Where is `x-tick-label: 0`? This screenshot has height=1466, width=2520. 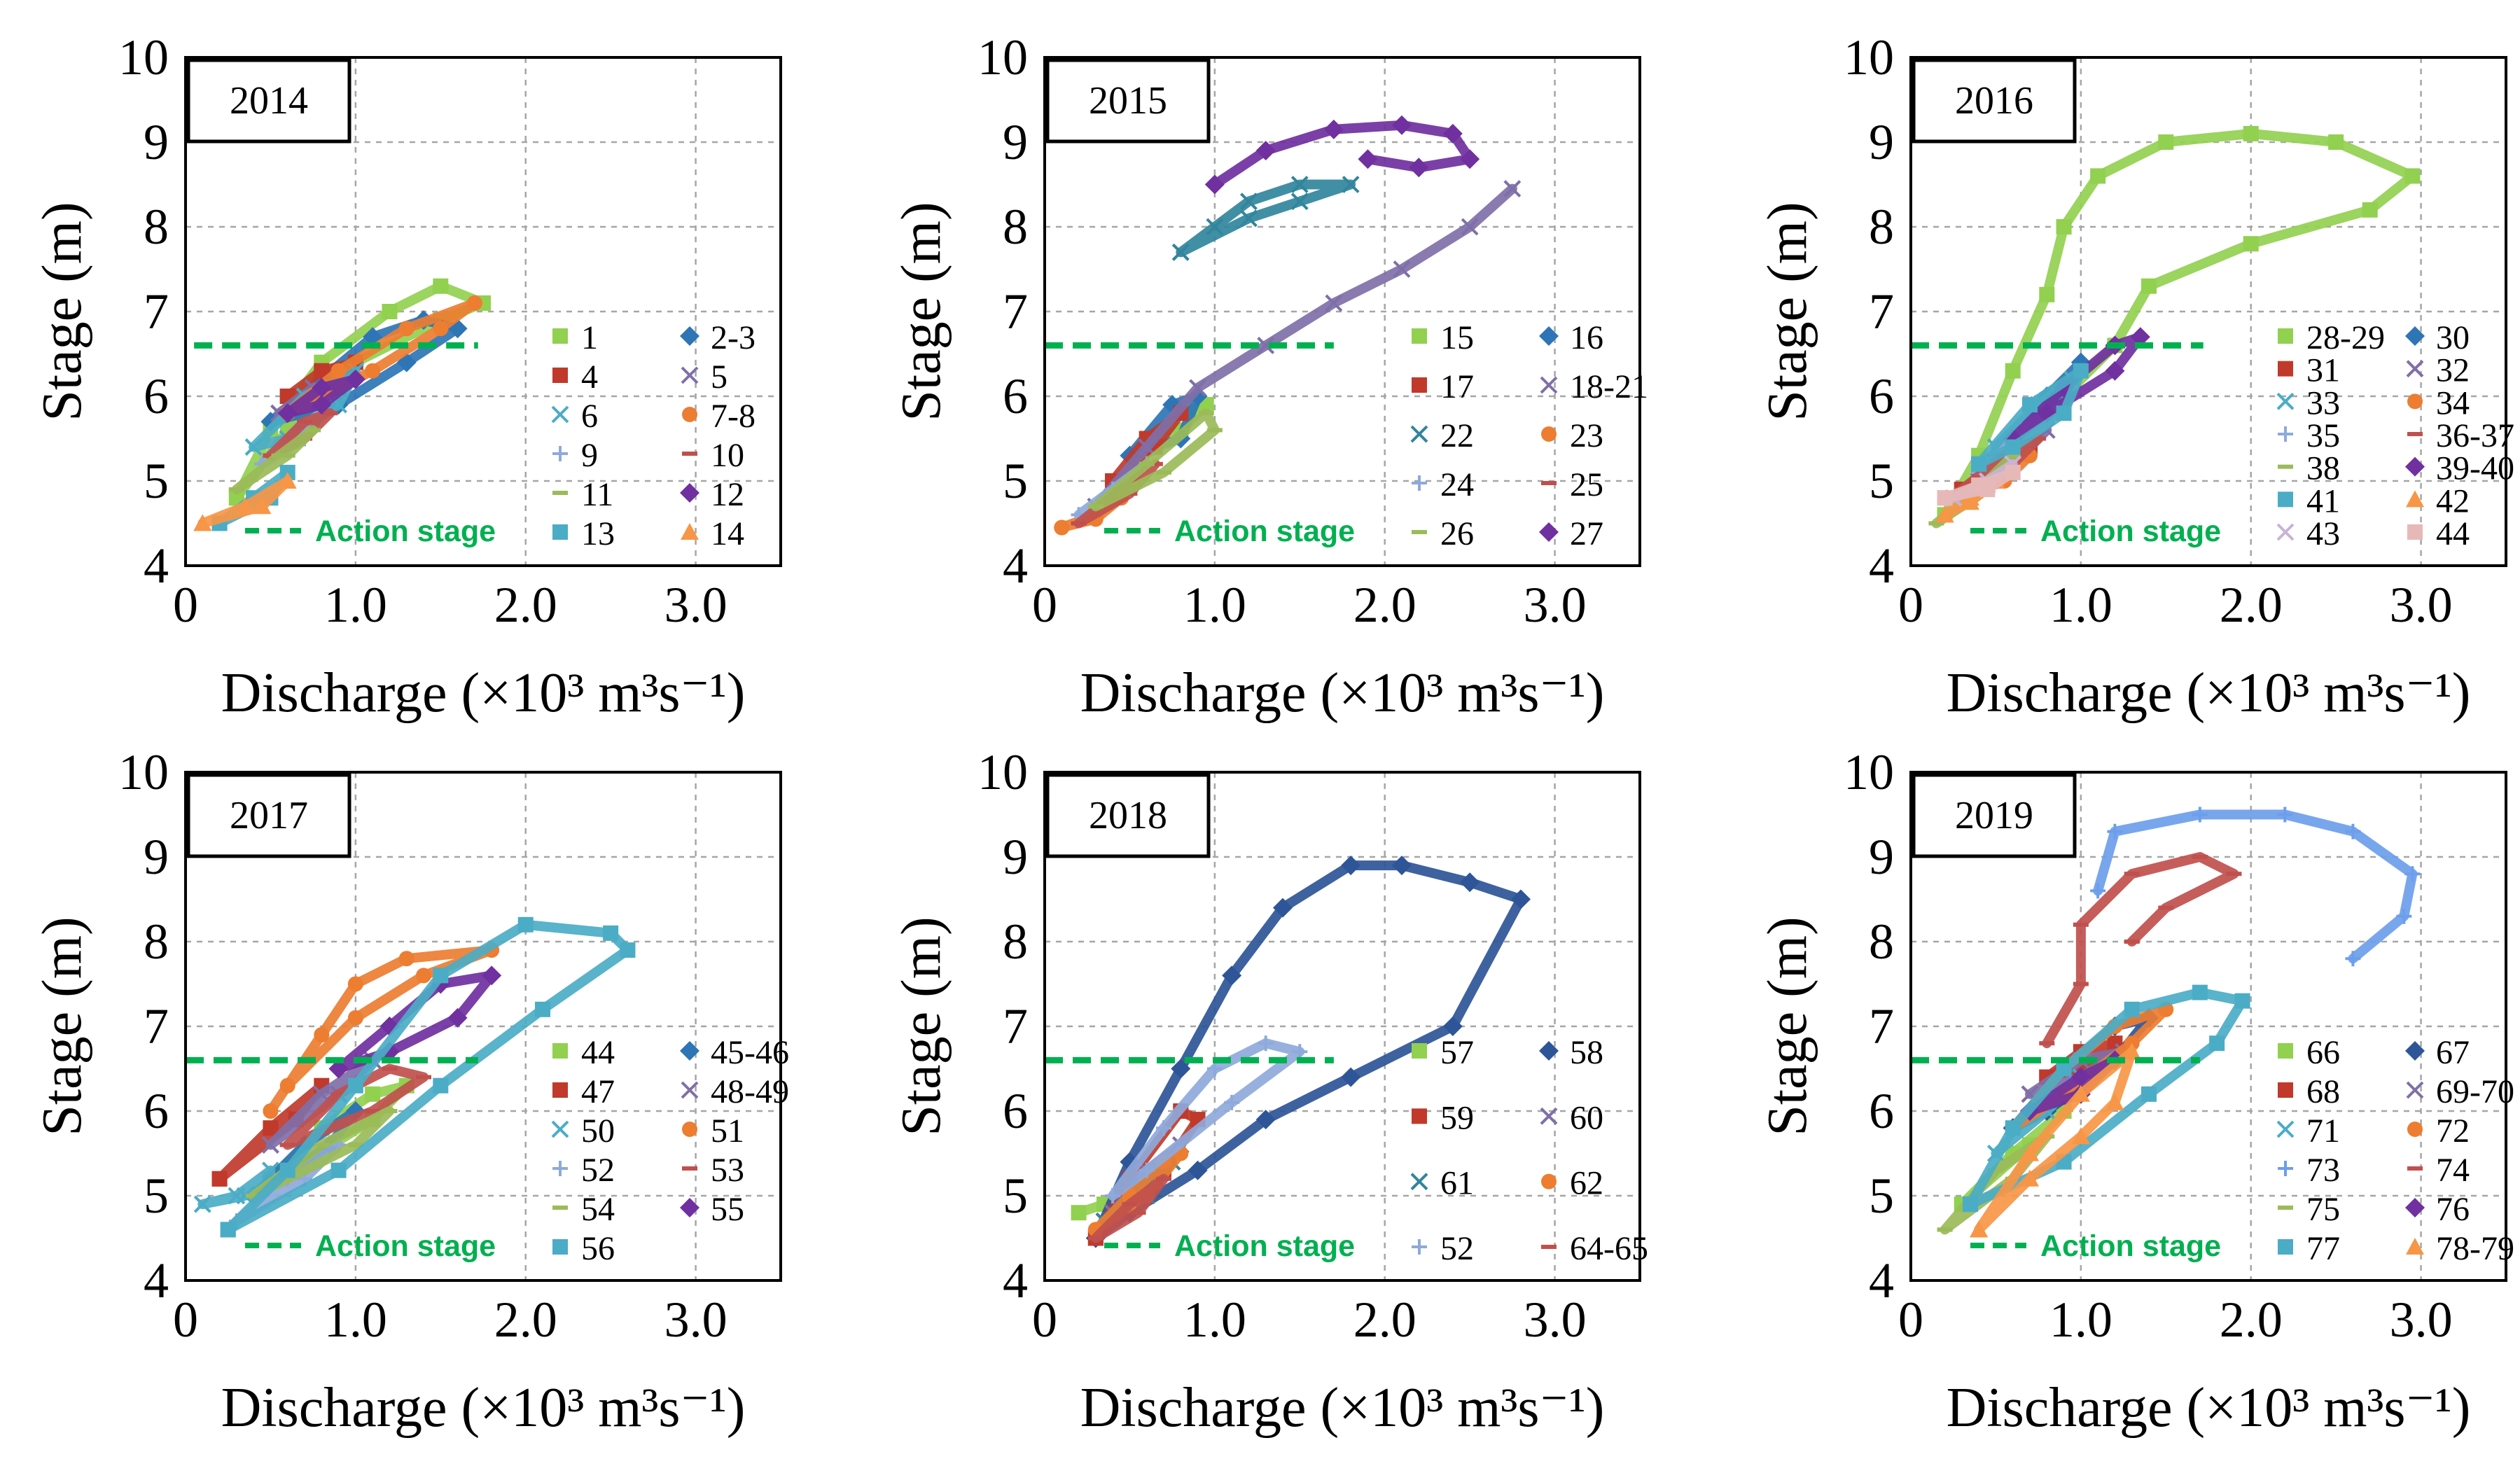
x-tick-label: 0 is located at coordinates (1044, 1320).